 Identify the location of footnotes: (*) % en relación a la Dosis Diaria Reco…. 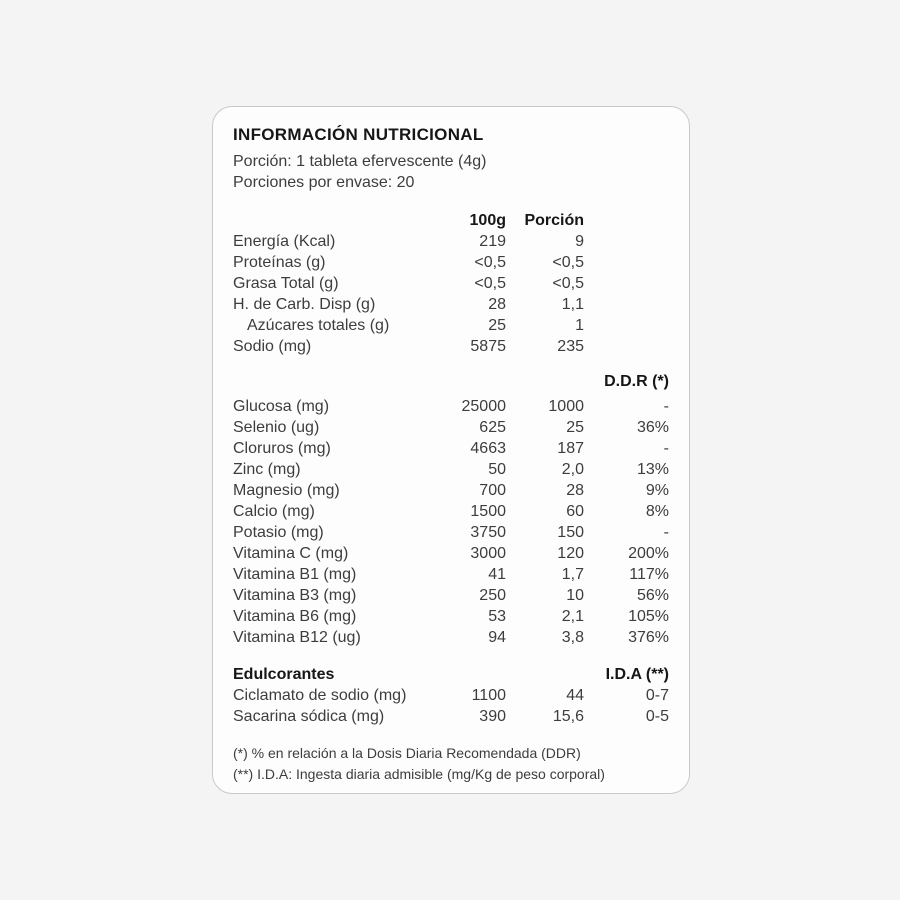
(450, 764).